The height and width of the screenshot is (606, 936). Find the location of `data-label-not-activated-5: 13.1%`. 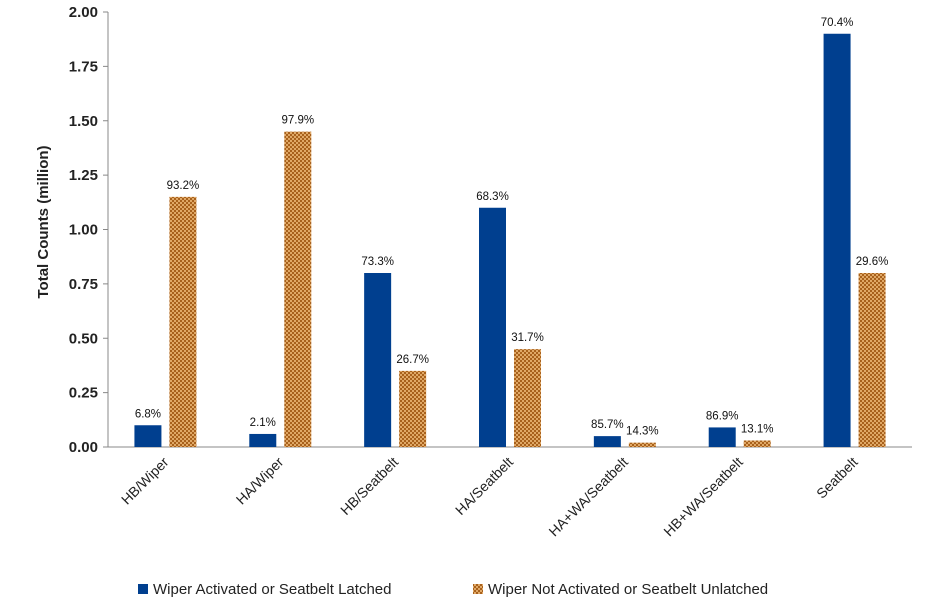

data-label-not-activated-5: 13.1% is located at coordinates (757, 429).